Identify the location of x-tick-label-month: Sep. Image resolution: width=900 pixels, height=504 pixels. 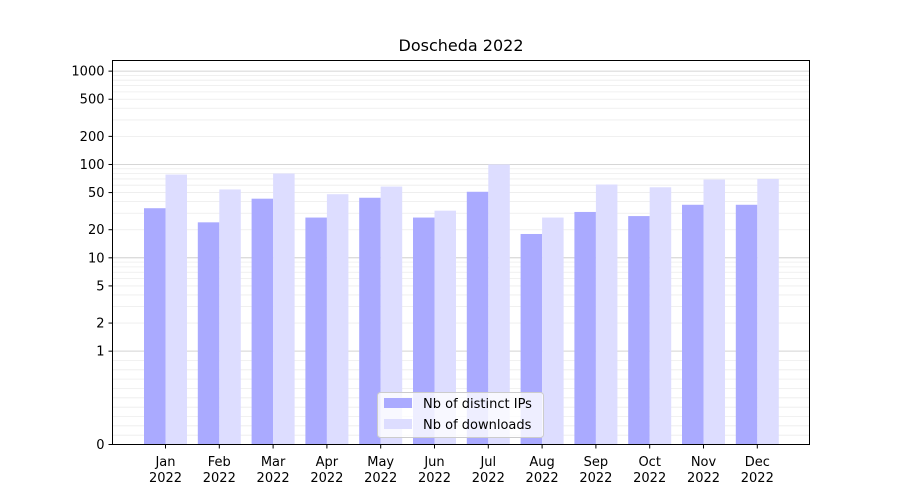
(596, 462).